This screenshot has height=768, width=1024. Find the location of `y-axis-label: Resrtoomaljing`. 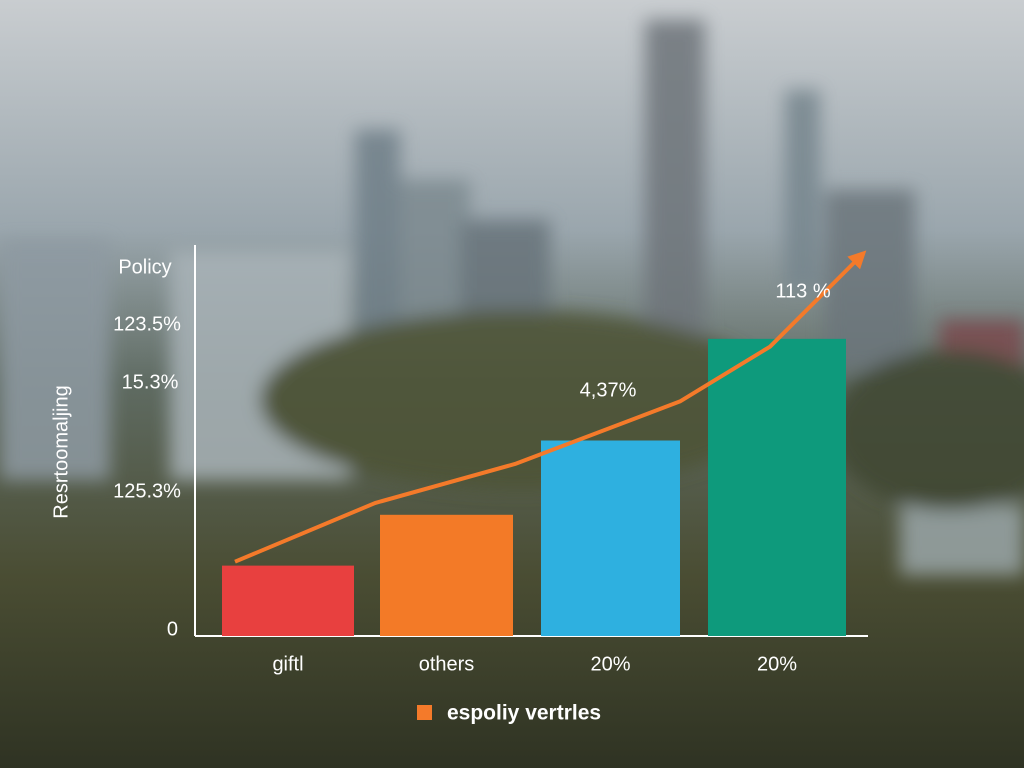

y-axis-label: Resrtoomaljing is located at coordinates (61, 451).